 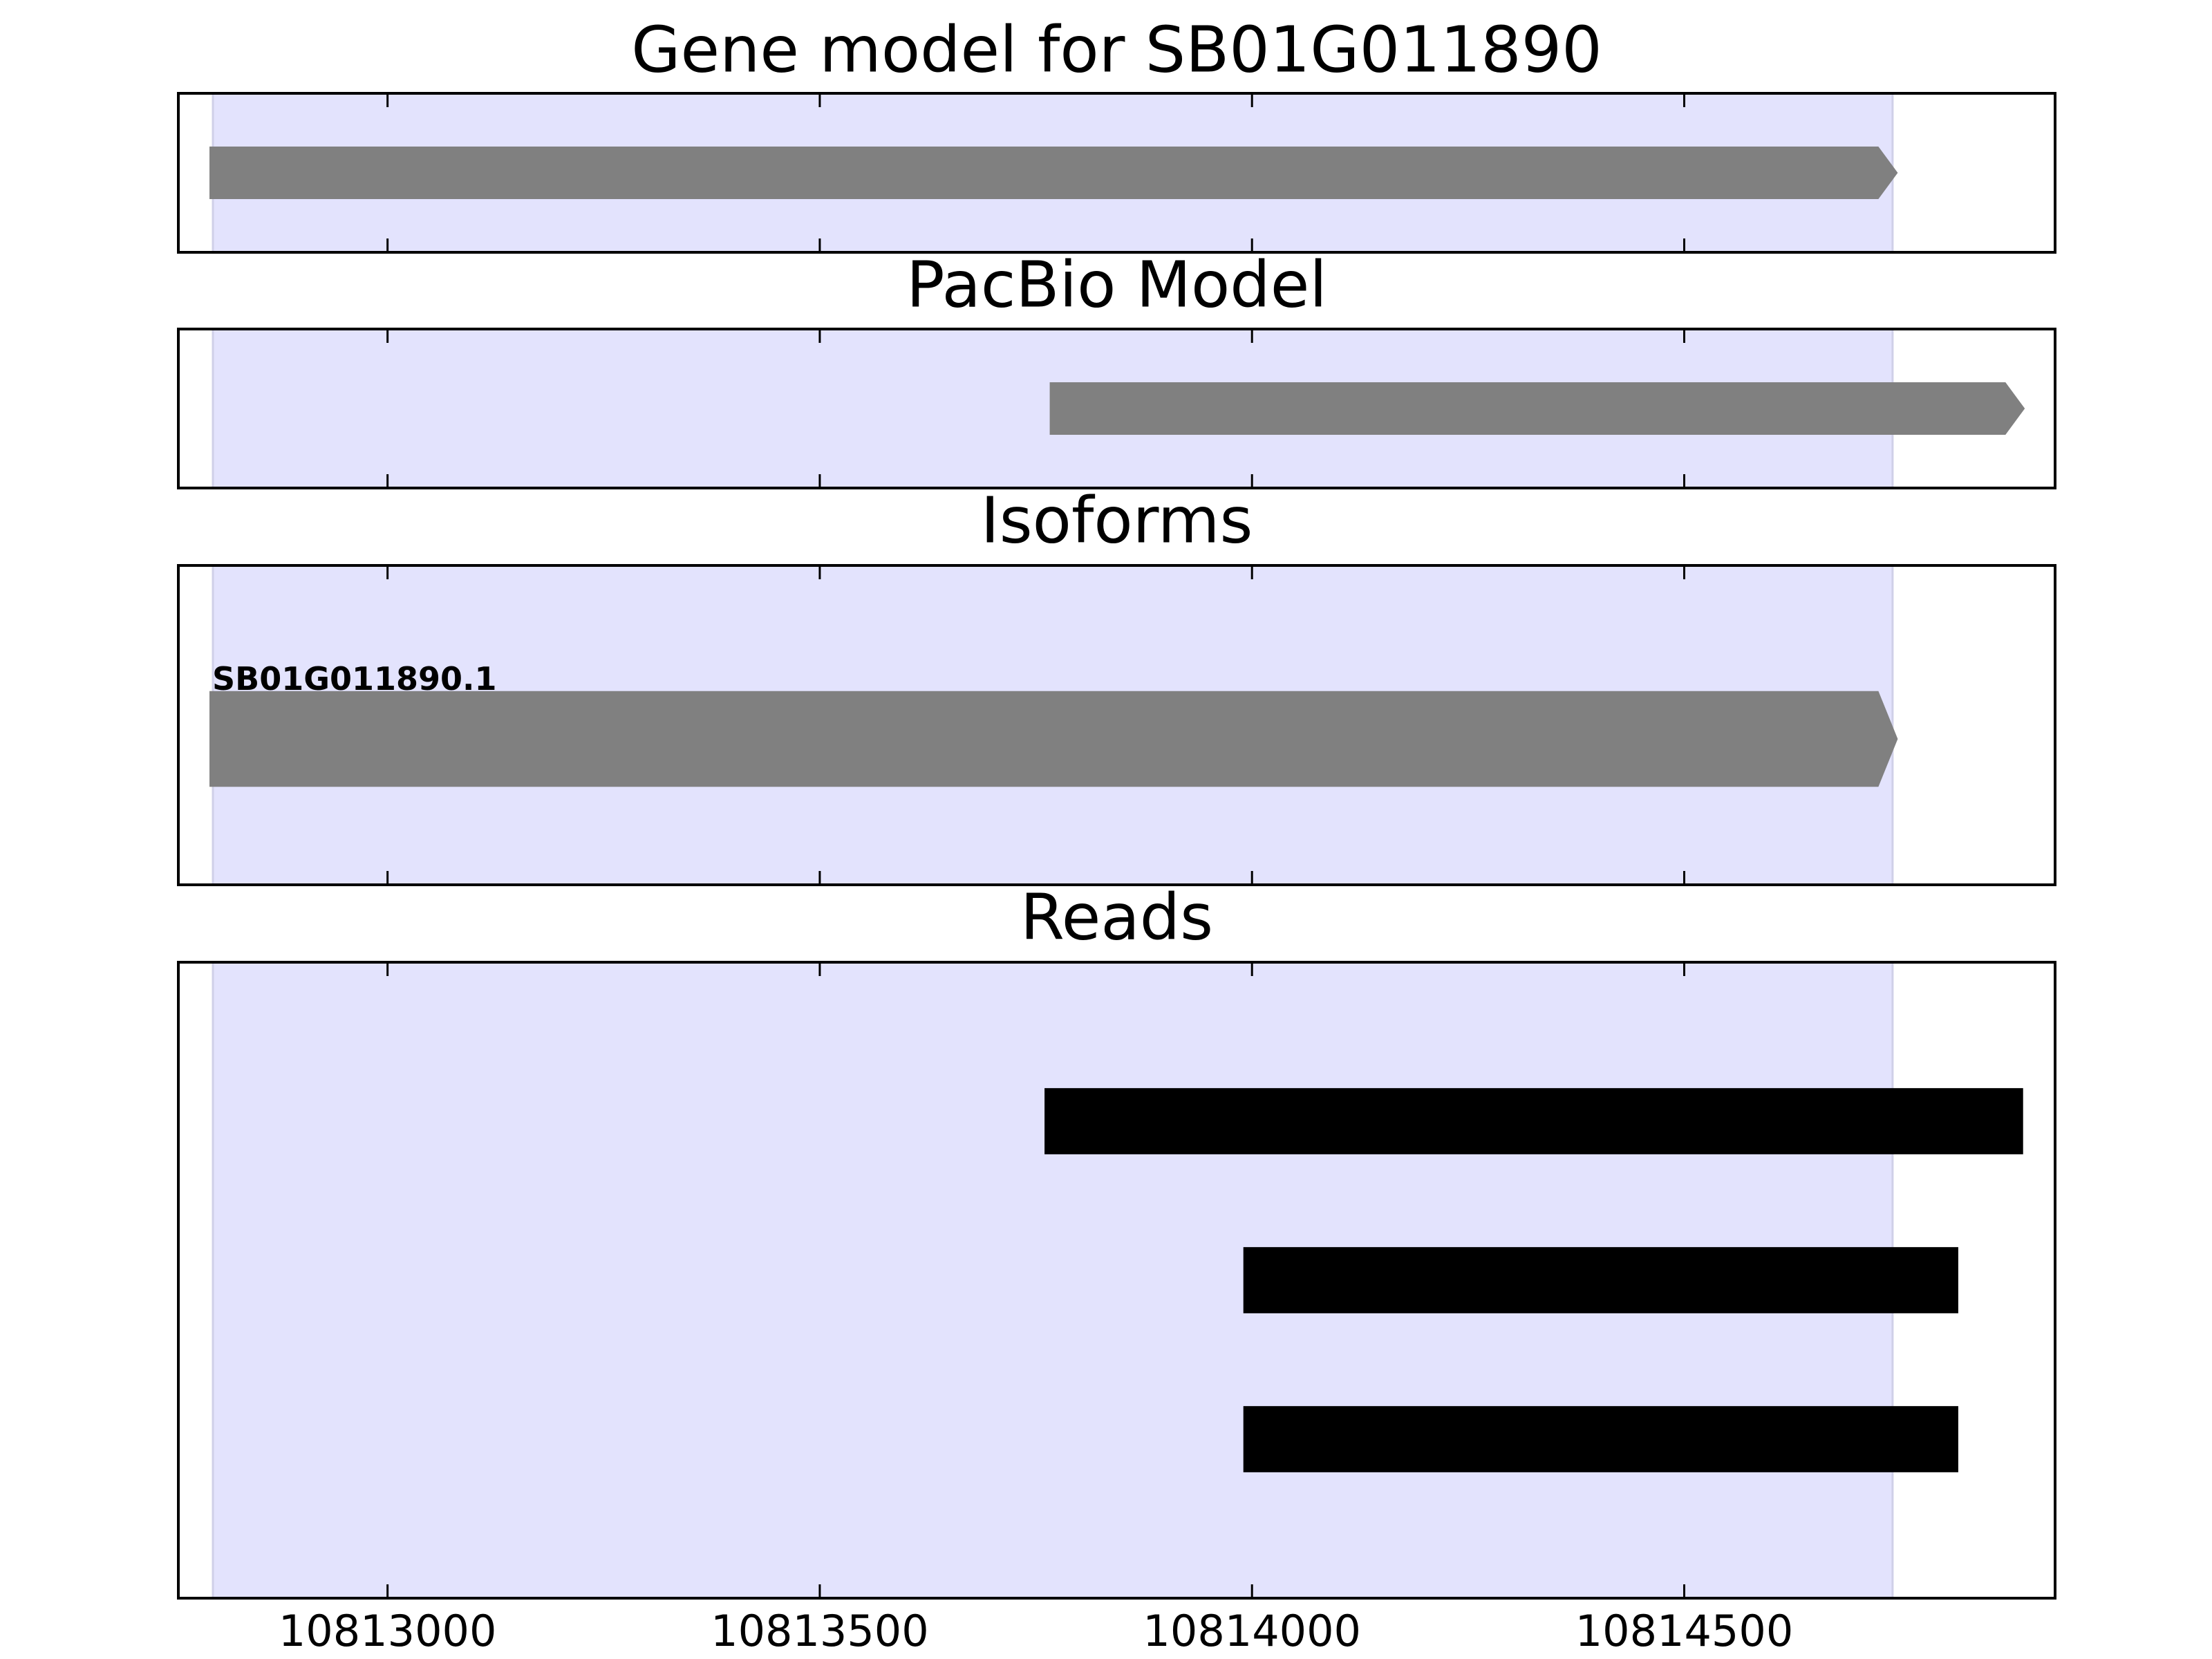 What do you see at coordinates (1117, 520) in the screenshot?
I see `panel-title: Isoforms` at bounding box center [1117, 520].